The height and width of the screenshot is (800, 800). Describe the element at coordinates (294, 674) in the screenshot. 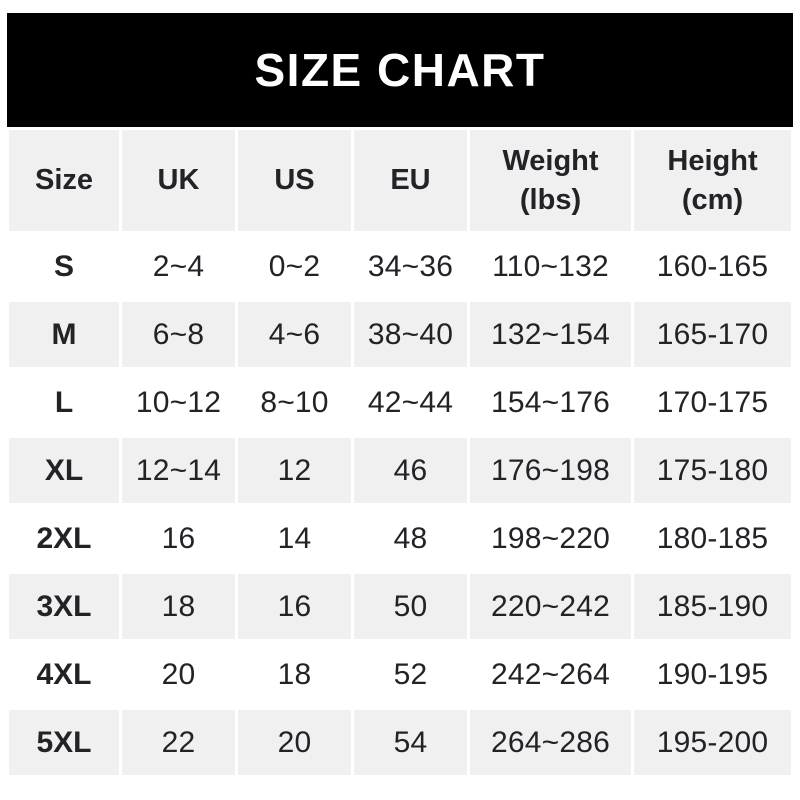

I see `cell-us: 18` at that location.